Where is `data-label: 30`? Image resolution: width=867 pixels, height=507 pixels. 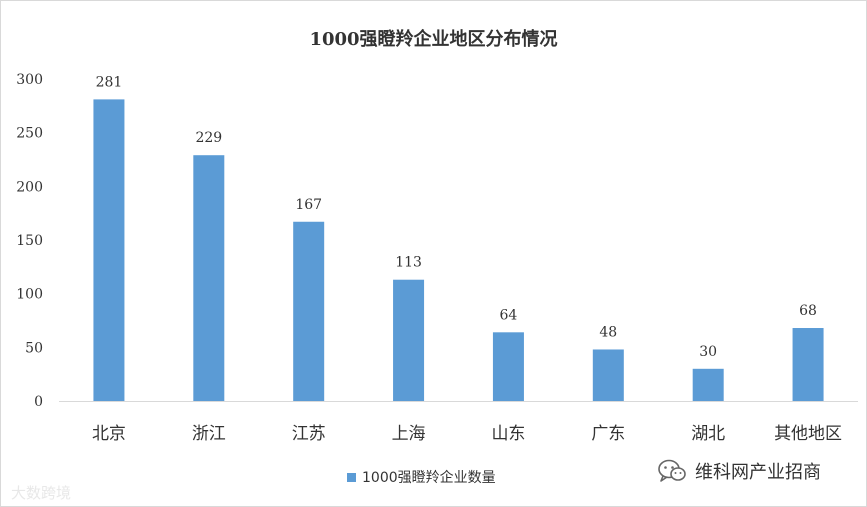 data-label: 30 is located at coordinates (708, 352).